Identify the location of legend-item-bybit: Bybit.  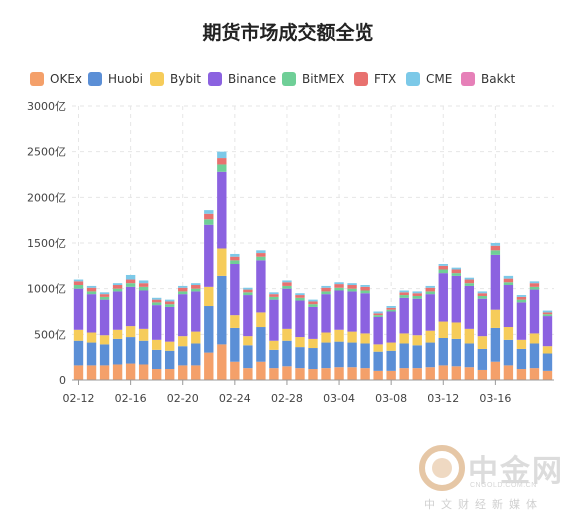
(175, 79).